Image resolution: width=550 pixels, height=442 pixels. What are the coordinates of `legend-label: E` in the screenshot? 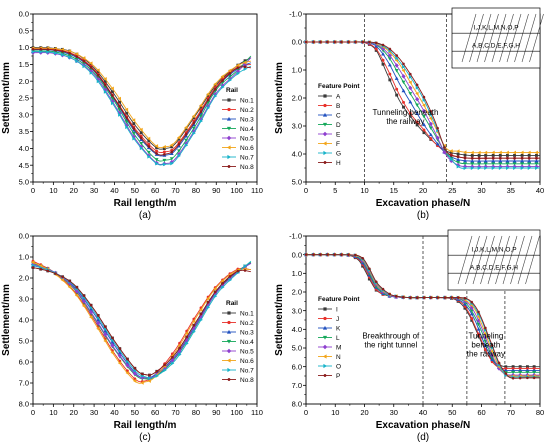 It's located at (338, 134).